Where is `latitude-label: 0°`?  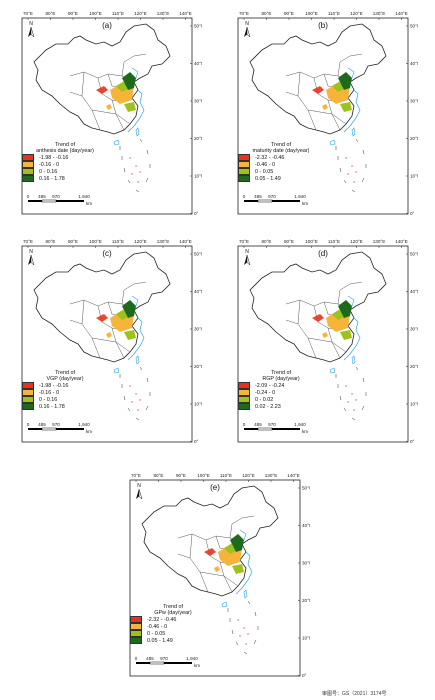 latitude-label: 0° is located at coordinates (196, 441).